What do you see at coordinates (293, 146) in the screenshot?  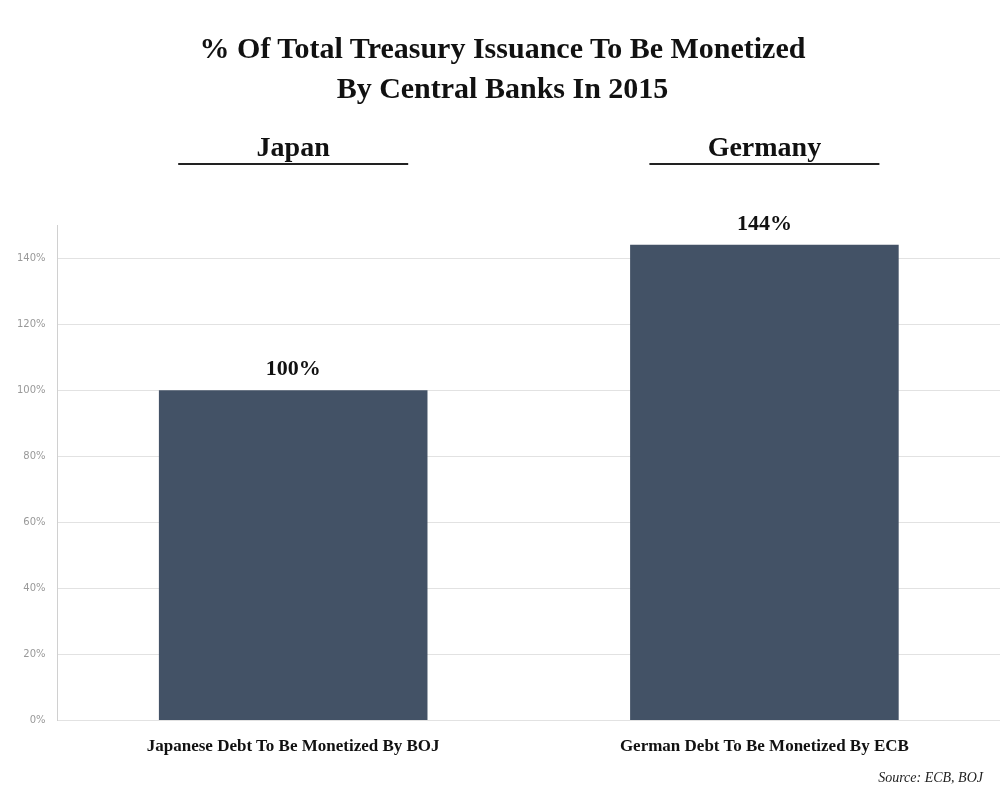 I see `text: Japan` at bounding box center [293, 146].